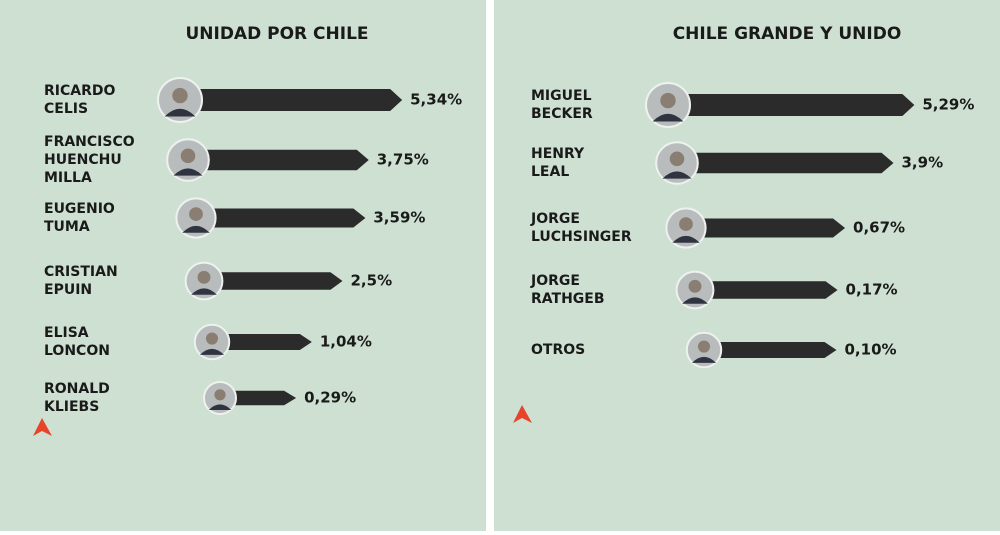 This screenshot has height=535, width=1000. I want to click on candidate-name: JORGE RATHGEB, so click(567, 290).